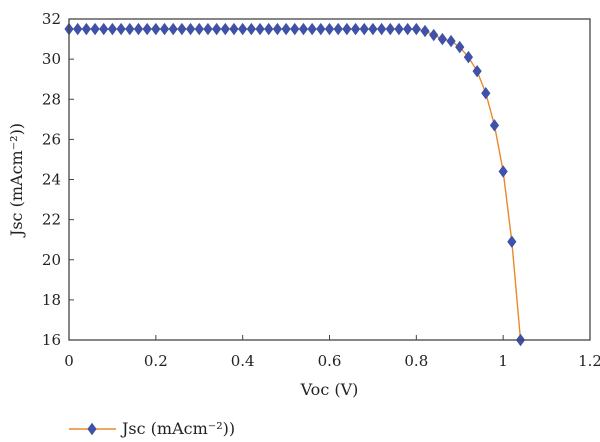 The image size is (600, 442). Describe the element at coordinates (51, 59) in the screenshot. I see `y-tick-label: 30` at that location.